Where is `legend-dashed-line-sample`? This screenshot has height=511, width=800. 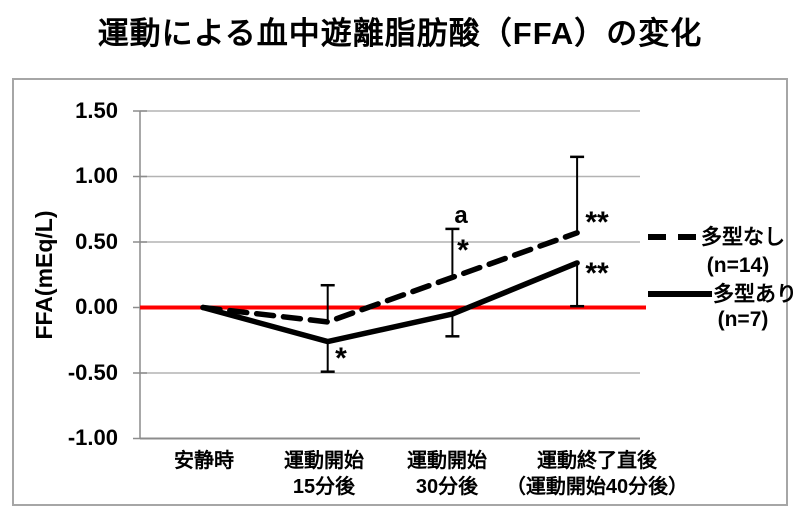
legend-dashed-line-sample is located at coordinates (672, 237).